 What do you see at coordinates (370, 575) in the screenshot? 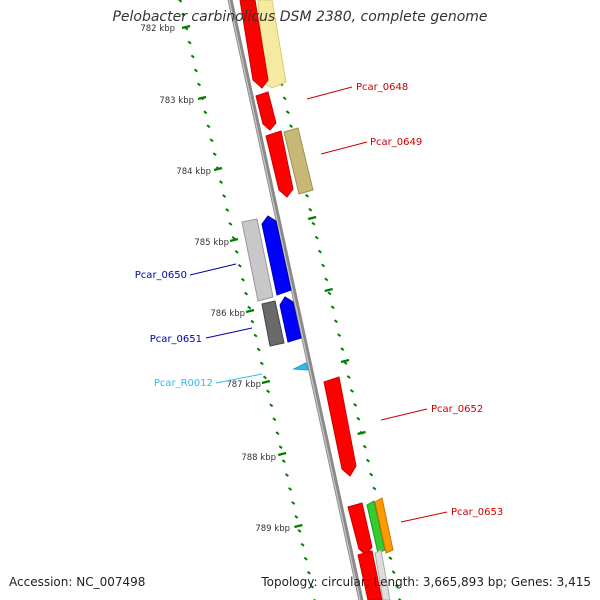
I see `gene-feature-bottom-red` at bounding box center [370, 575].